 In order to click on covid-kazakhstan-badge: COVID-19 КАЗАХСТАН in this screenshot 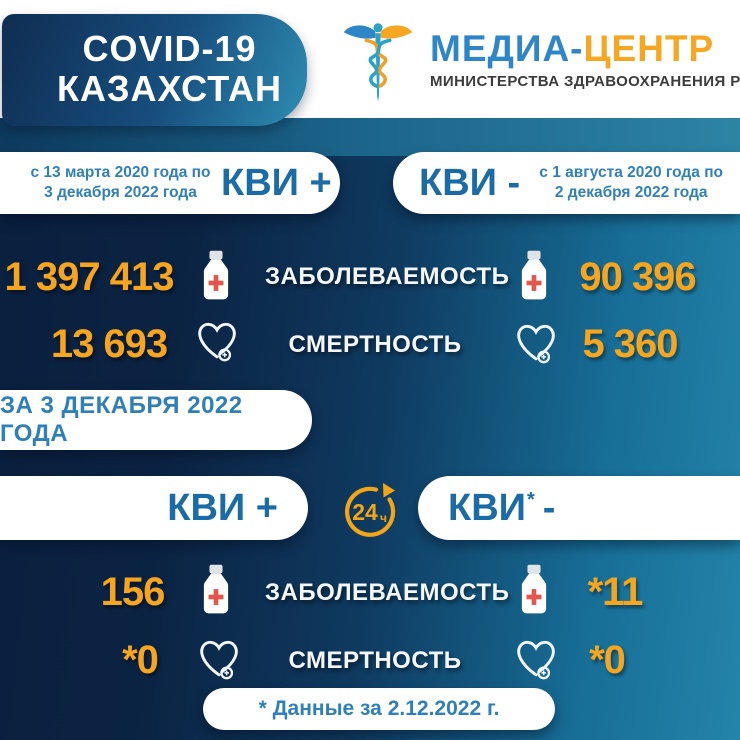, I will do `click(154, 70)`.